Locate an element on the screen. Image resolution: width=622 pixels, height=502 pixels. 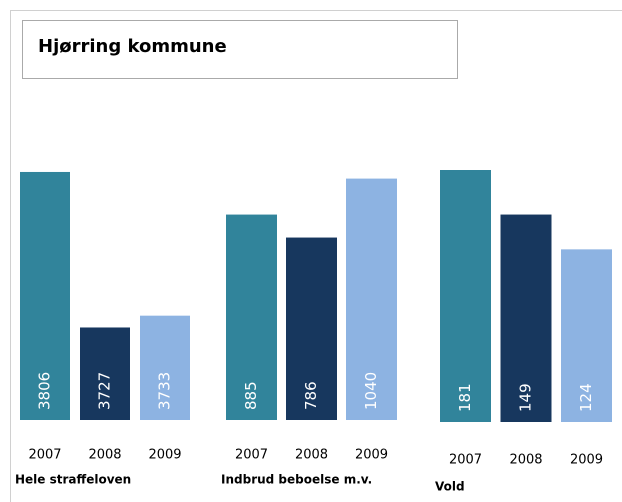
value-label: 181 is located at coordinates (465, 397).